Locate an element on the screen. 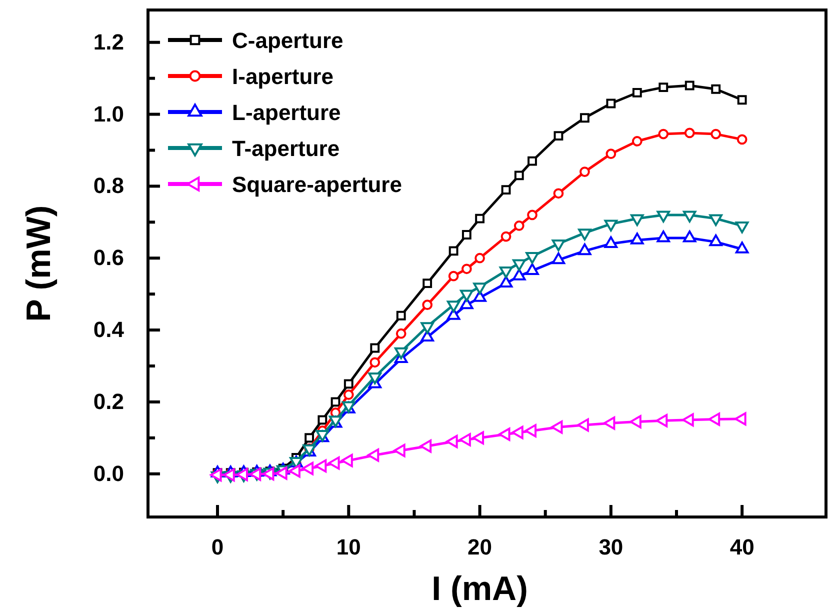  y-tick-label: 0.0 is located at coordinates (108, 473).